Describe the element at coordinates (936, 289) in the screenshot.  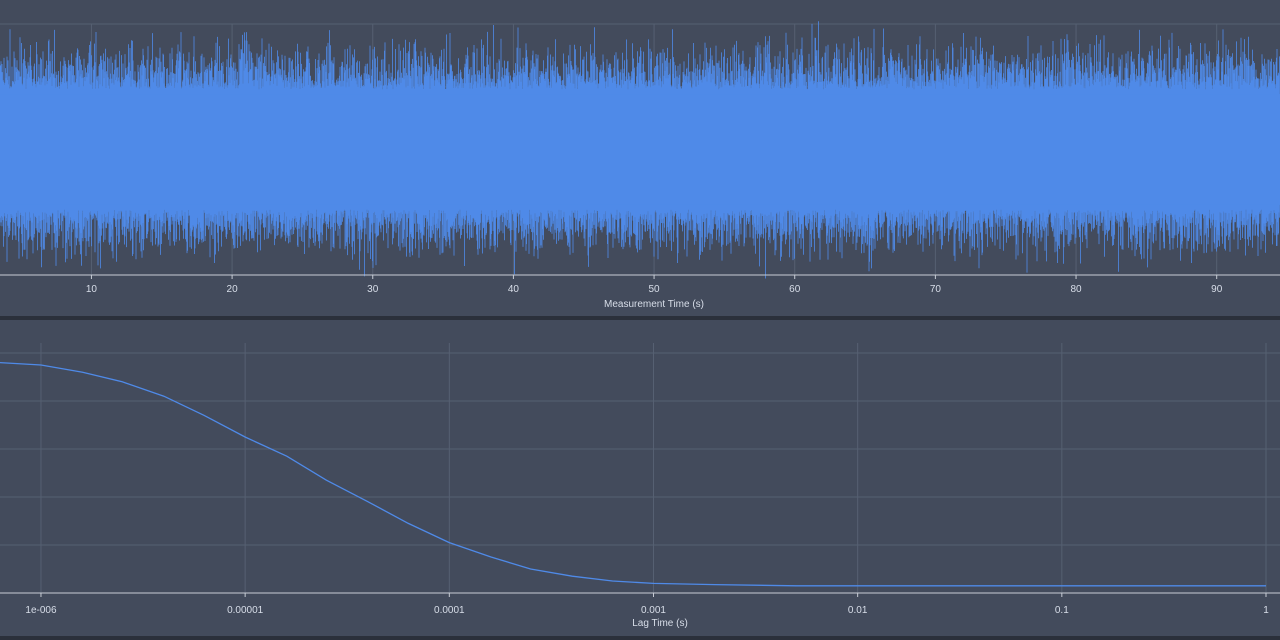
I see `trace-tick-label: 70` at that location.